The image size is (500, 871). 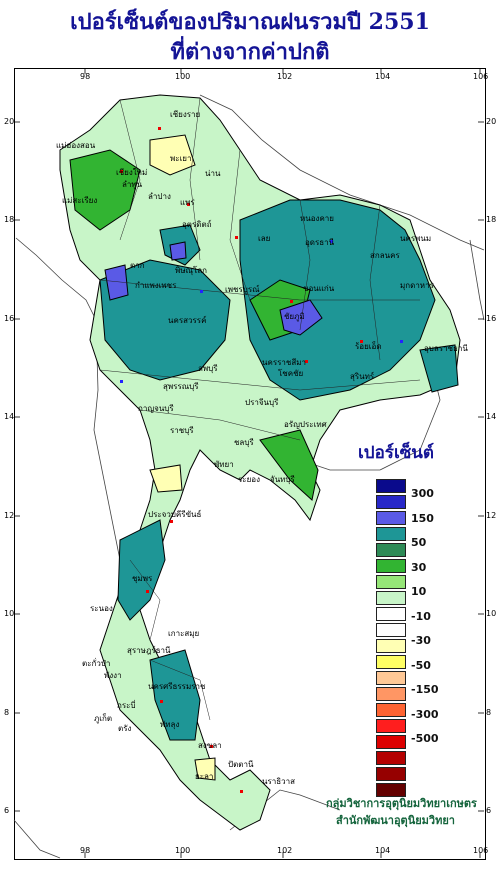 What do you see at coordinates (103, 718) in the screenshot?
I see `place-label: ภูเก็ต` at bounding box center [103, 718].